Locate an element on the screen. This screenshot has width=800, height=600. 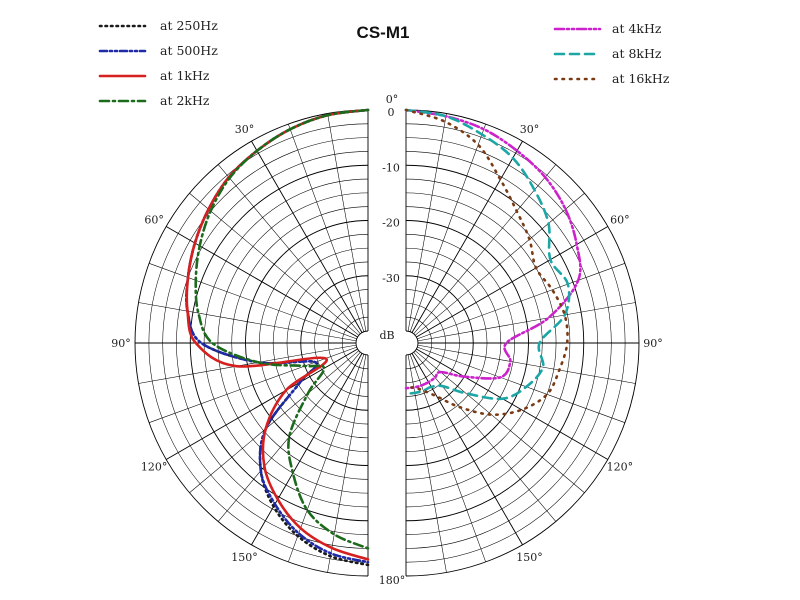
db-unit-label: dB is located at coordinates (386, 335).